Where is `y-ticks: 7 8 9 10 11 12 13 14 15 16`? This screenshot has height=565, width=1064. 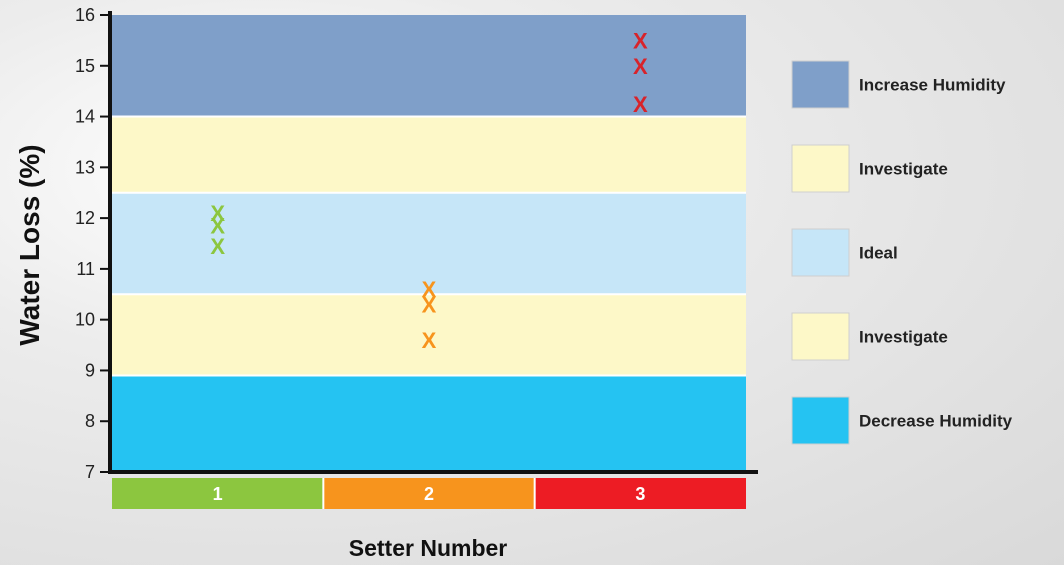
y-ticks: 7 8 9 10 11 12 13 14 15 16 is located at coordinates (92, 243).